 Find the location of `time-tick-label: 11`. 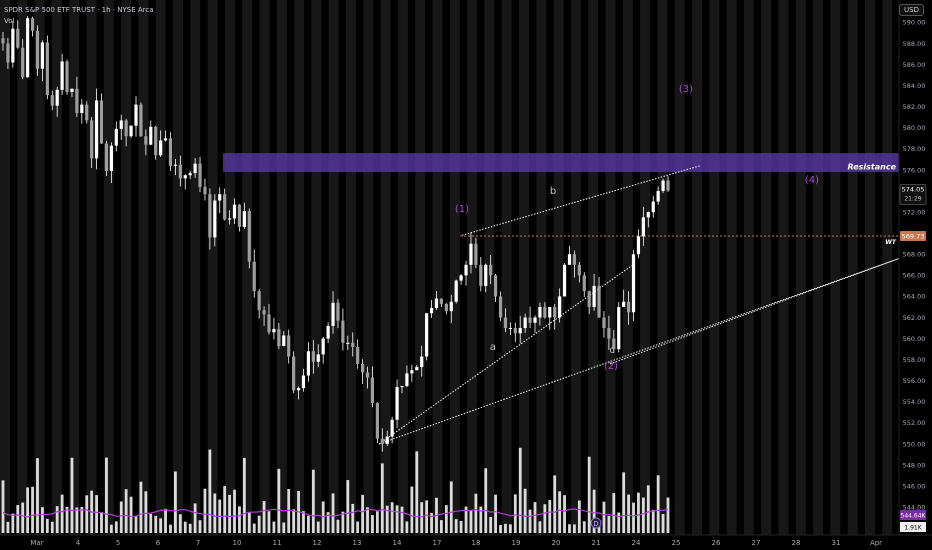

time-tick-label: 11 is located at coordinates (277, 543).